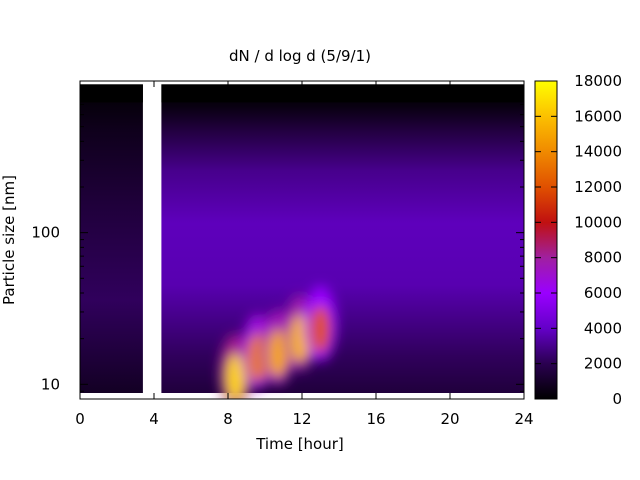 This screenshot has height=480, width=640. Describe the element at coordinates (449, 419) in the screenshot. I see `x-tick-label: 20` at that location.